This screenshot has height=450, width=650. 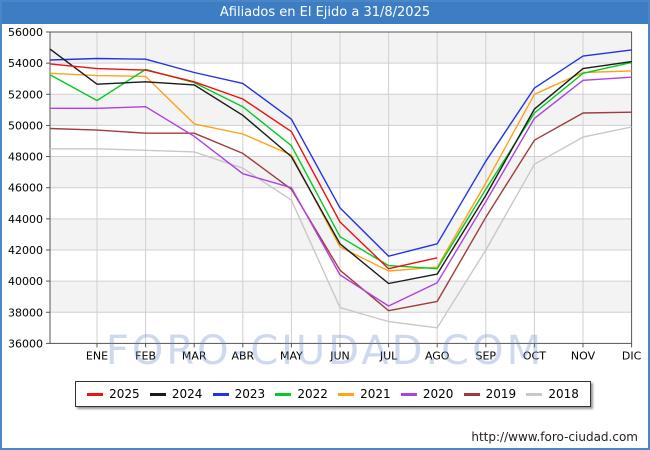 What do you see at coordinates (486, 355) in the screenshot?
I see `x-axis-label: SEP` at bounding box center [486, 355].